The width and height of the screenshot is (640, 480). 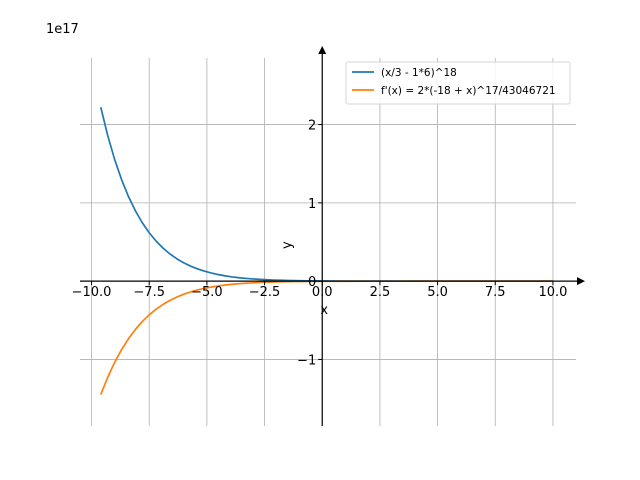 What do you see at coordinates (437, 292) in the screenshot?
I see `x-tick-label: 5.0` at bounding box center [437, 292].